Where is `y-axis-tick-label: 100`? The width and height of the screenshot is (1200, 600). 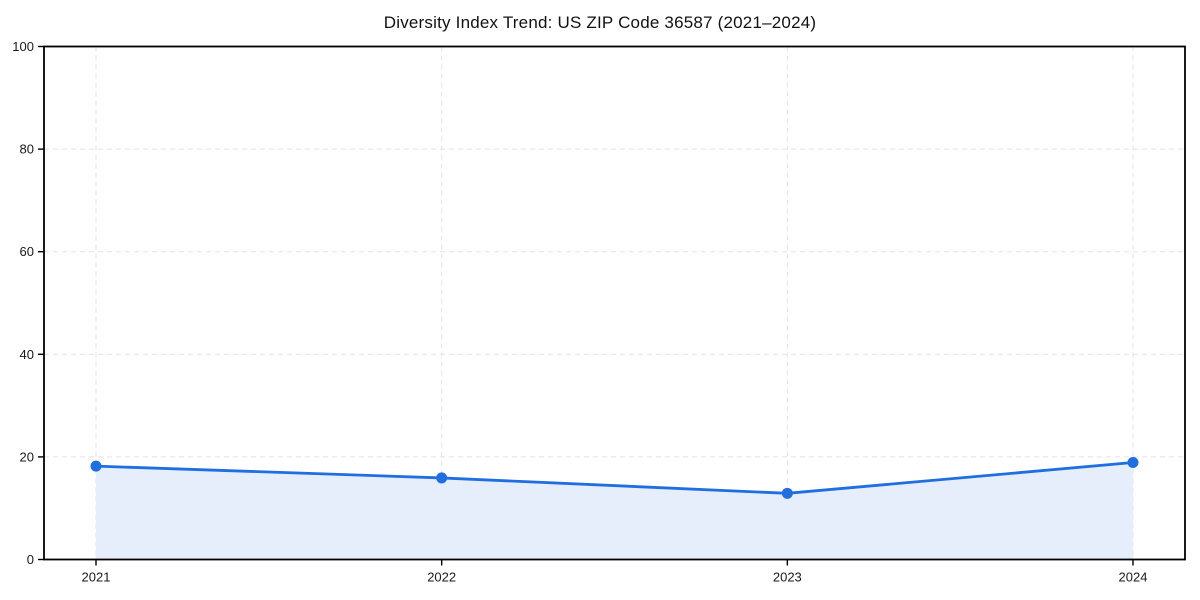 y-axis-tick-label: 100 is located at coordinates (23, 46).